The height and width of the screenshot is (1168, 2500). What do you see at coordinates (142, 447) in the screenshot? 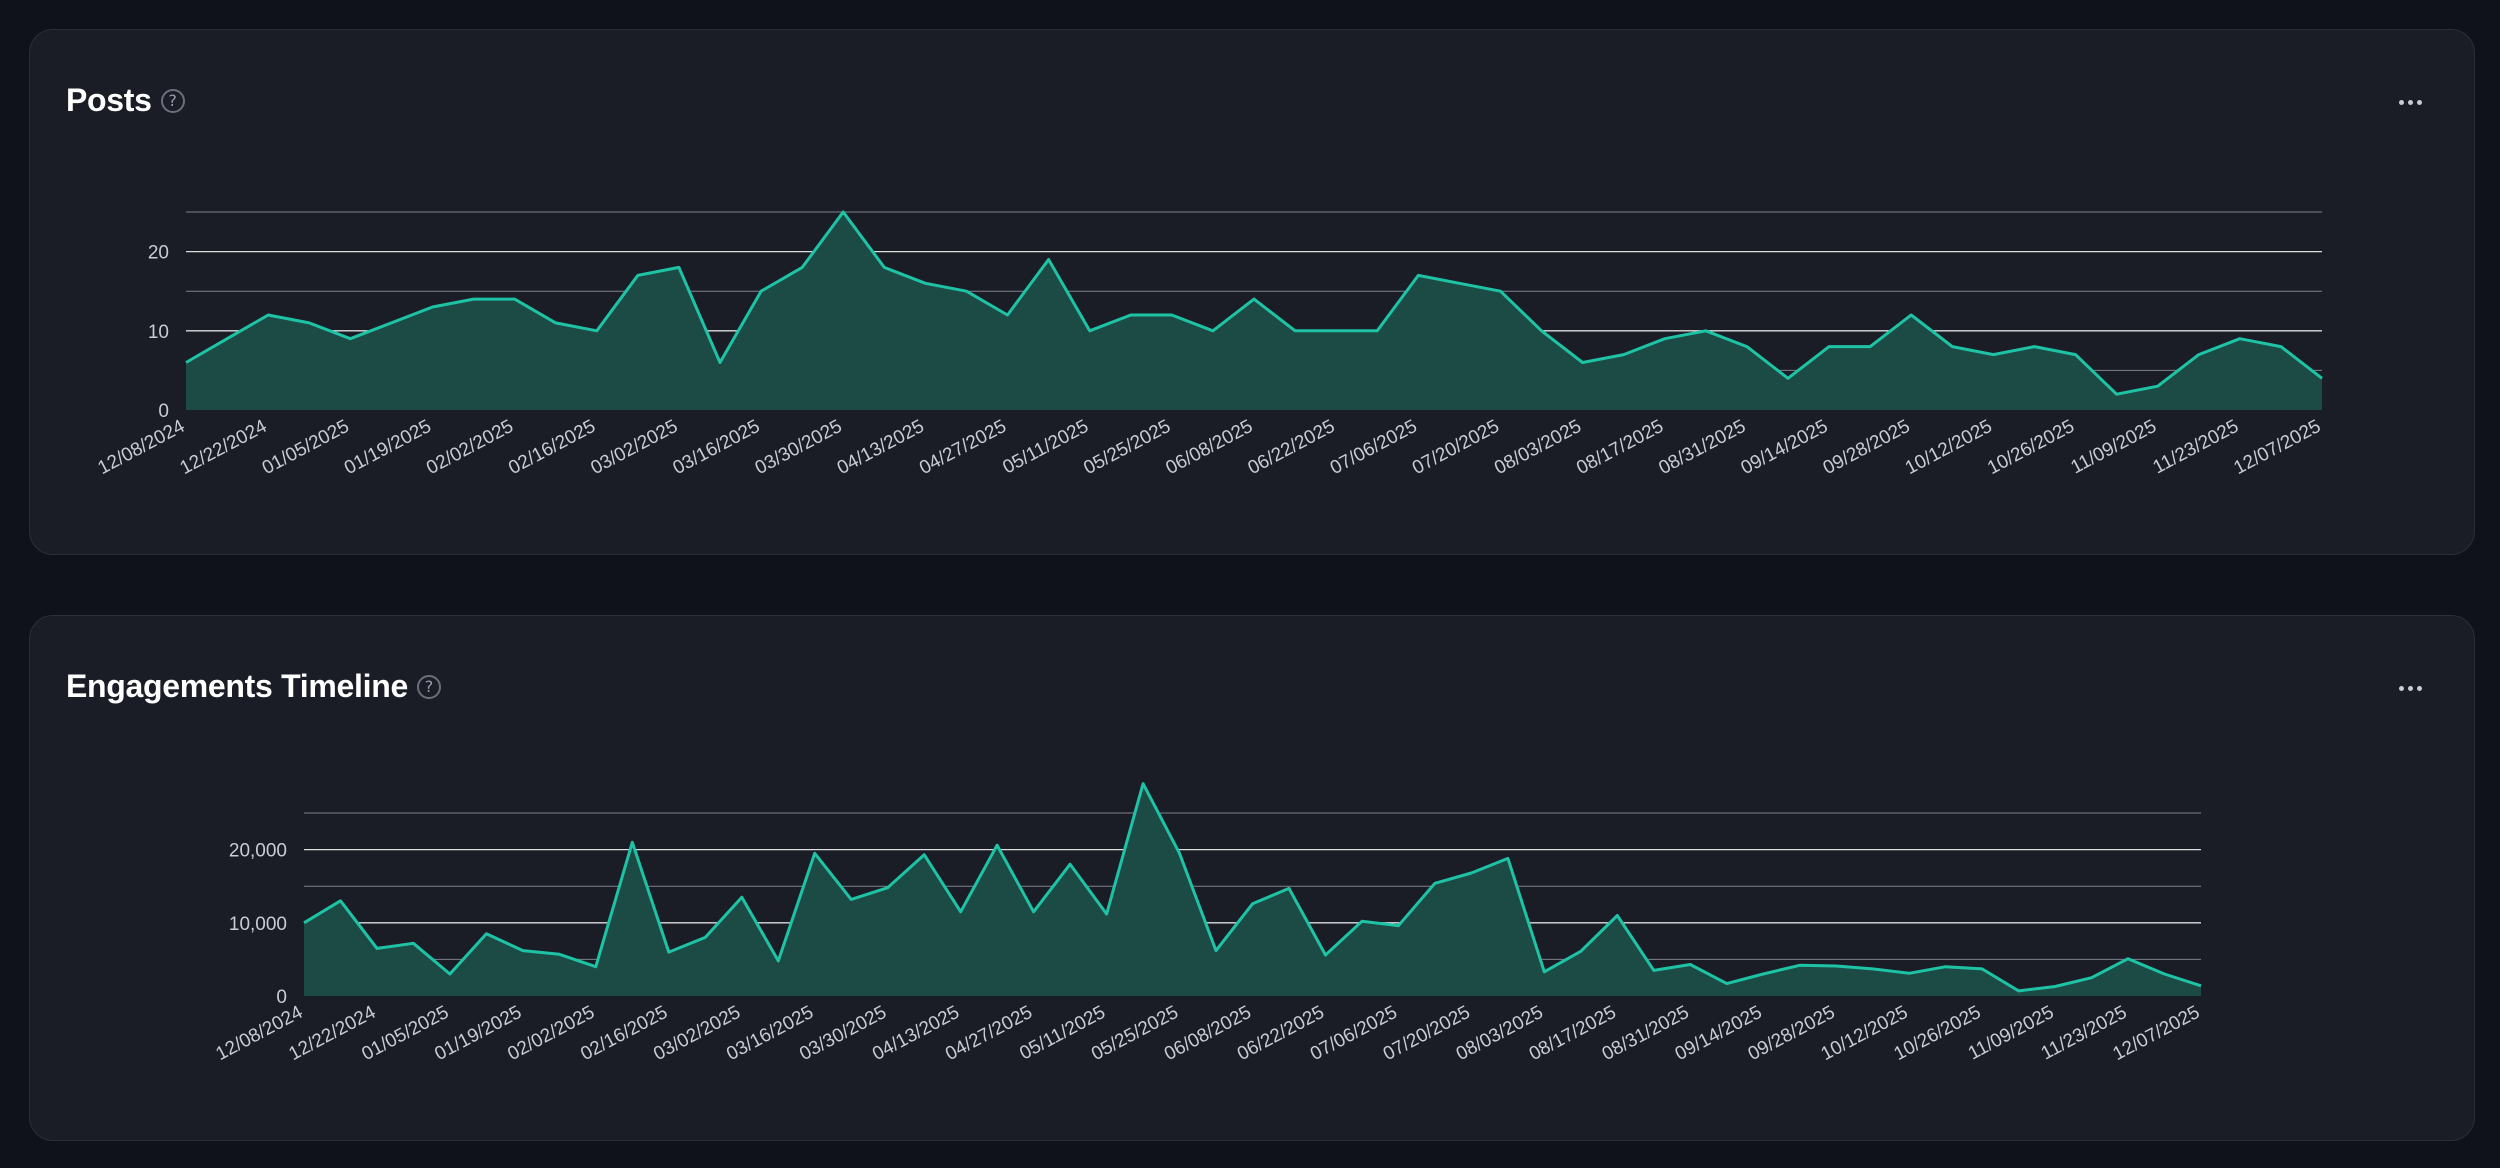
I see `x-tick-label: 12/08/2024` at bounding box center [142, 447].